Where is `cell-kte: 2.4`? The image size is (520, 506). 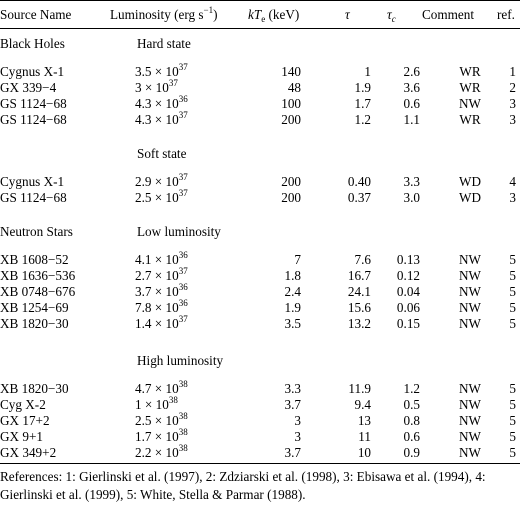
cell-kte: 2.4 is located at coordinates (292, 291).